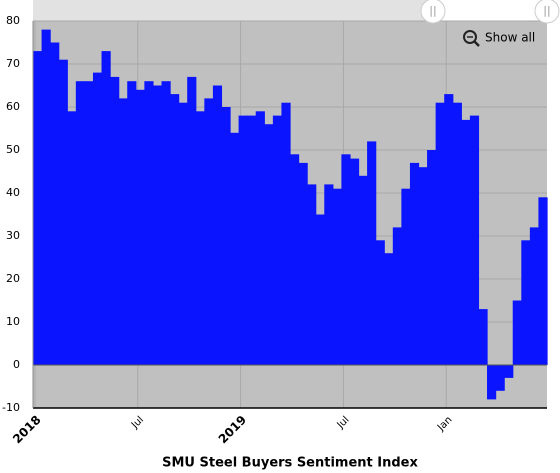 The image size is (560, 473). Describe the element at coordinates (13, 321) in the screenshot. I see `y-tick-label: 10` at that location.